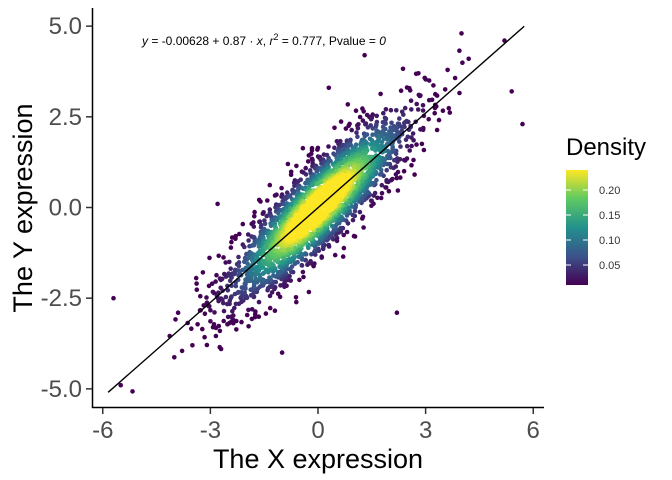  Describe the element at coordinates (235, 41) in the screenshot. I see `eq-slope: 0.87` at that location.